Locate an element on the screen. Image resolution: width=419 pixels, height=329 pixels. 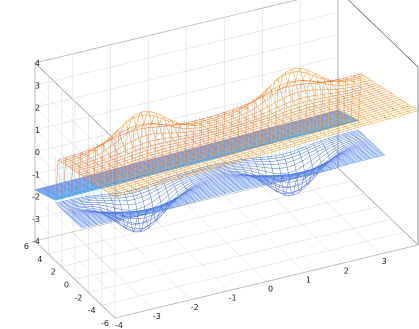
y-tick-label: 2 is located at coordinates (53, 272).